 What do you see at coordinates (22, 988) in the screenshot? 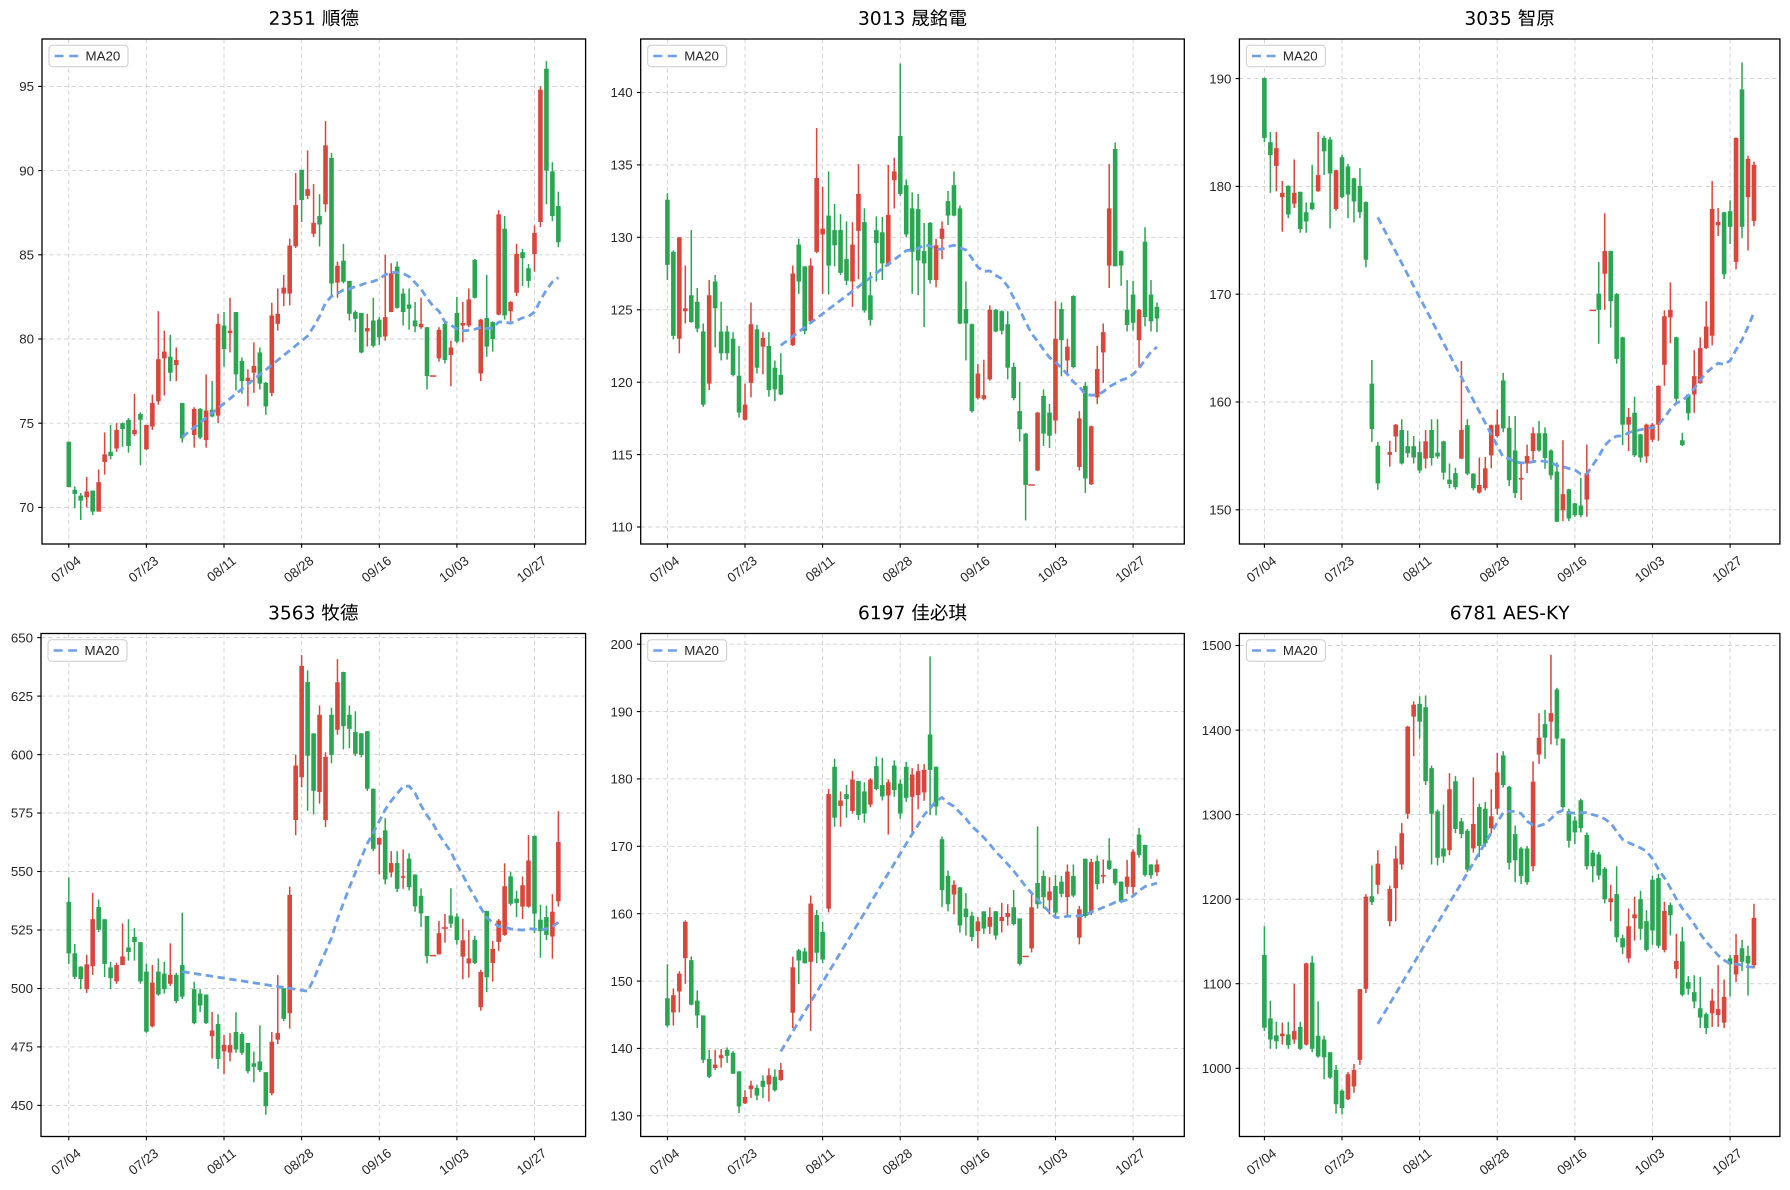
I see `svg-text: 500` at bounding box center [22, 988].